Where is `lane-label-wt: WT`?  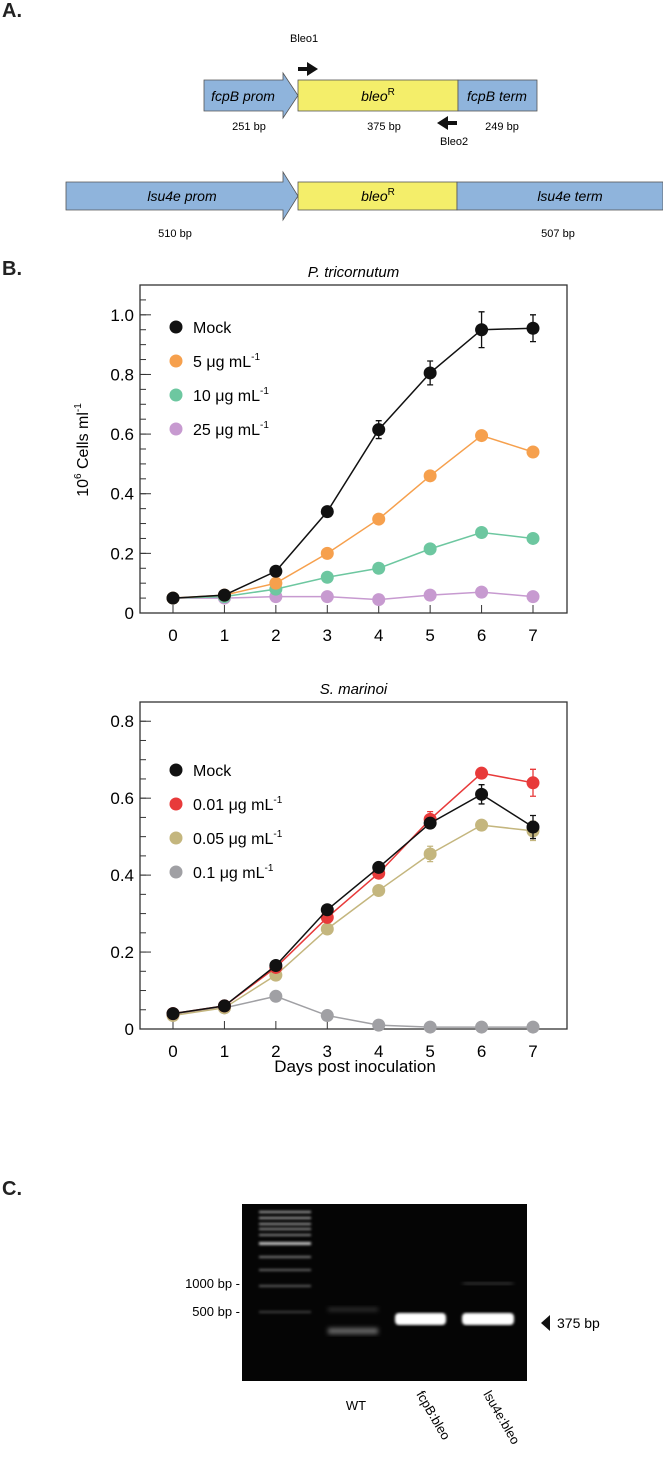 lane-label-wt: WT is located at coordinates (356, 1405).